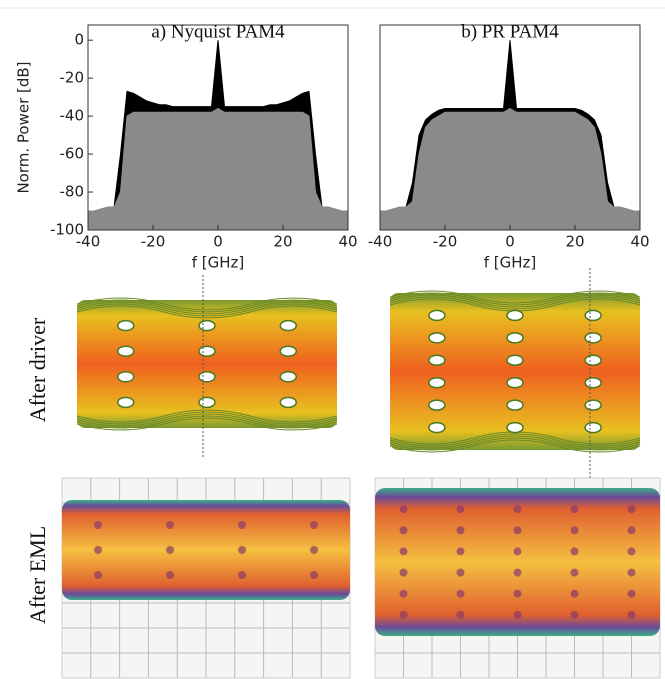 This screenshot has width=665, height=679. I want to click on y-tick-label: -100, so click(67, 230).